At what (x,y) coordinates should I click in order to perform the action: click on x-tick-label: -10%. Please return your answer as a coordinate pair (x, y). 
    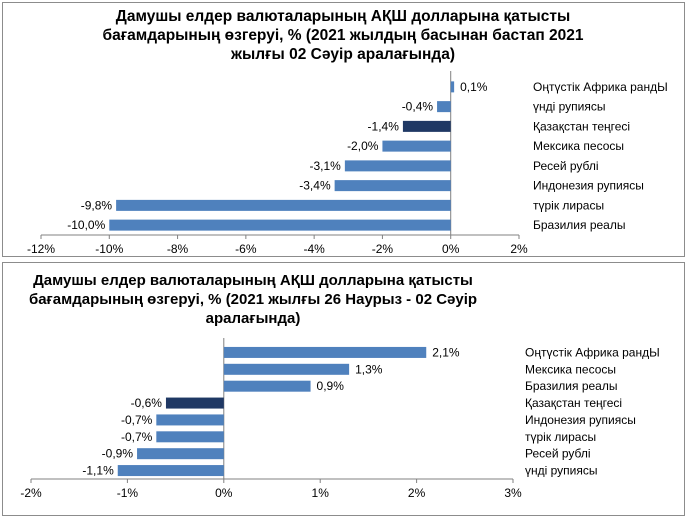
    Looking at the image, I should click on (109, 249).